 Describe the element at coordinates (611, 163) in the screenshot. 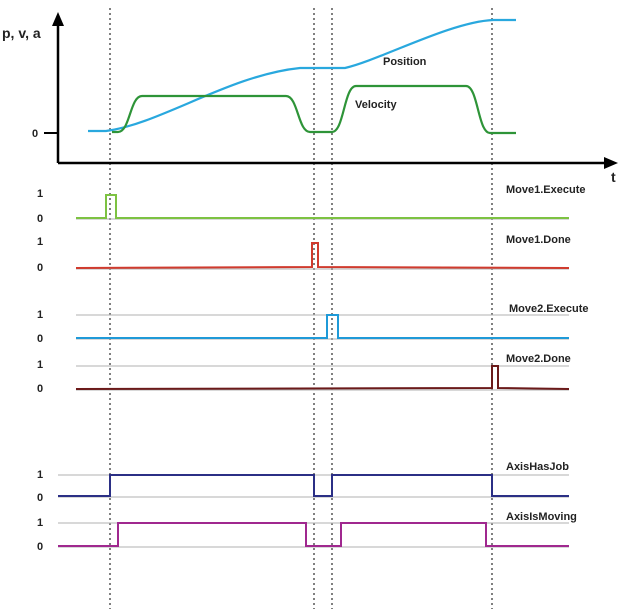

I see `x-axis-arrow-icon` at that location.